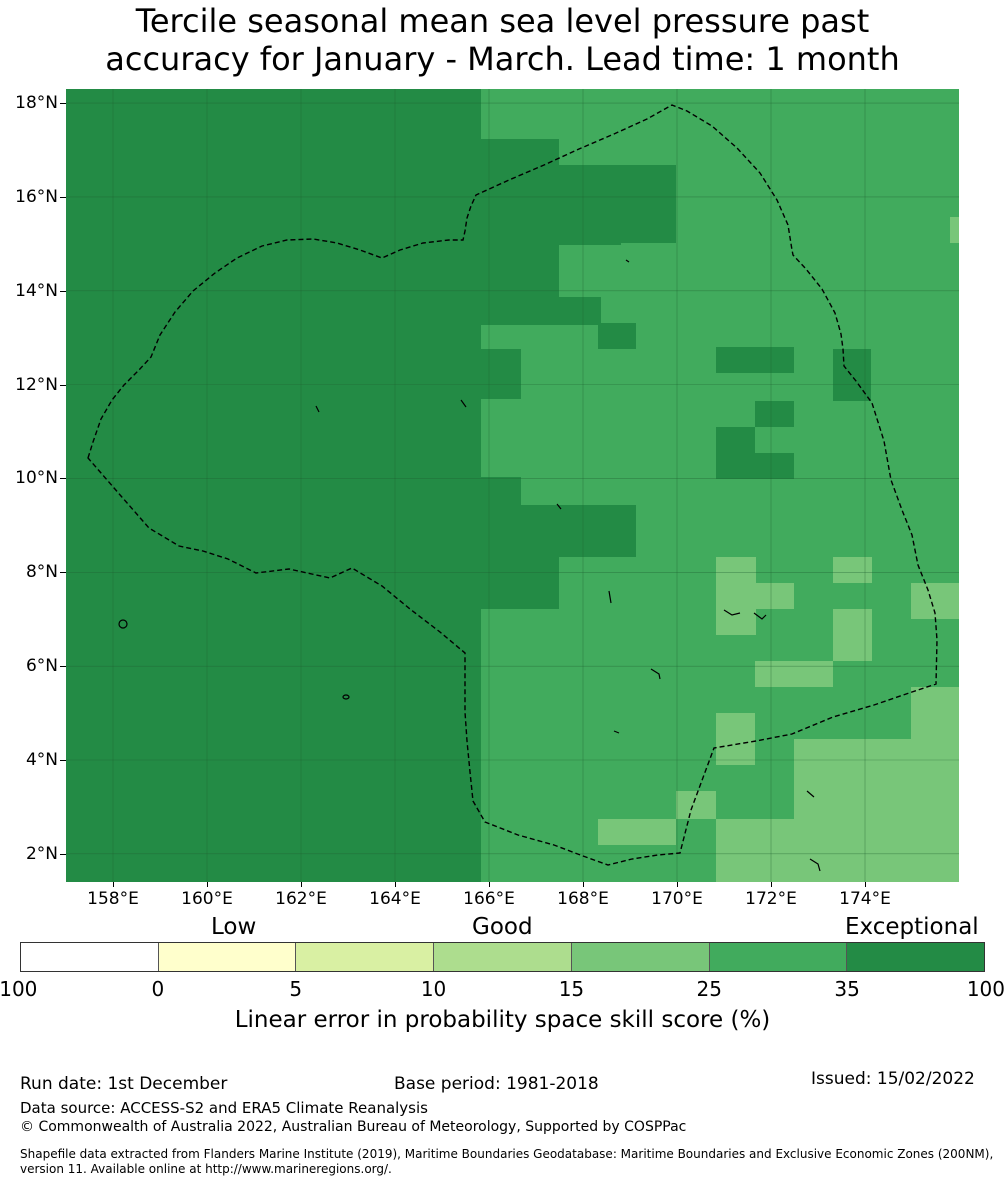 The image size is (1005, 1185). I want to click on x-tick-label: 162°E, so click(301, 899).